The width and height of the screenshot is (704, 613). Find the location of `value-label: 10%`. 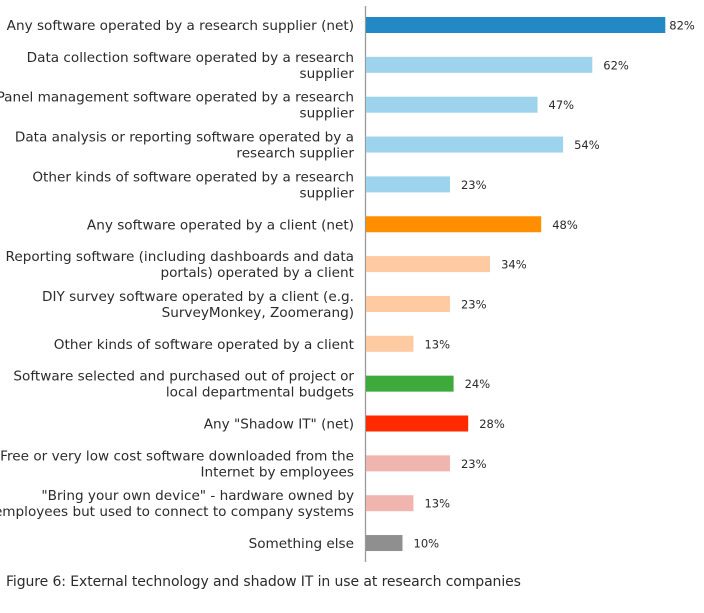

value-label: 10% is located at coordinates (427, 544).